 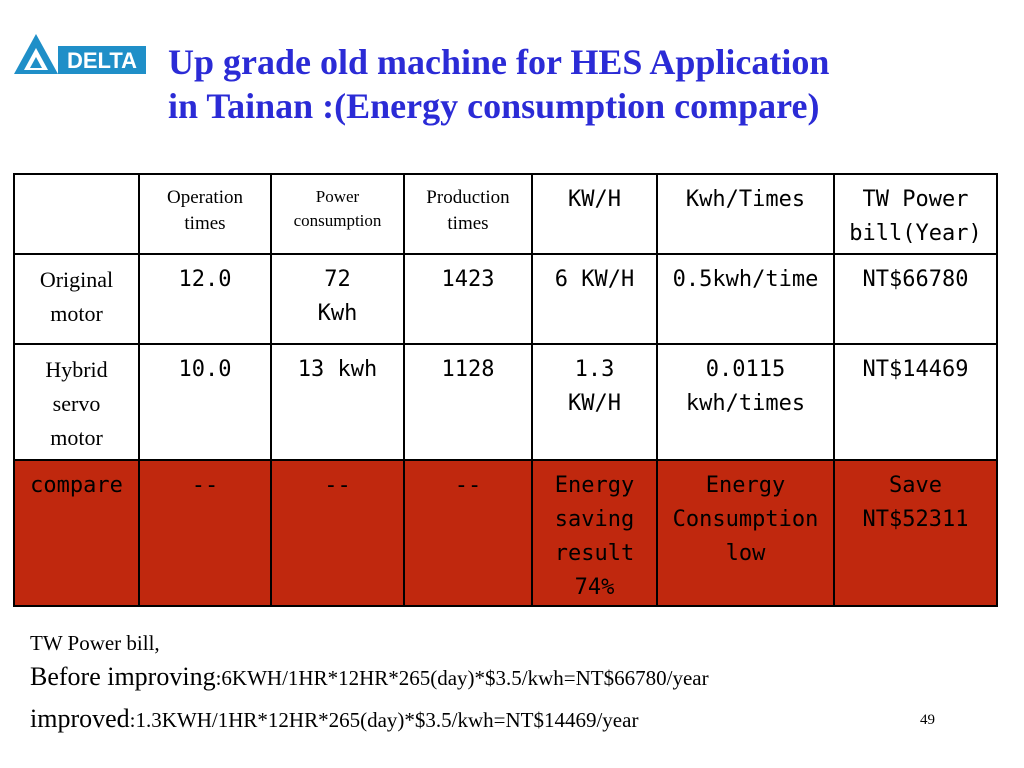 What do you see at coordinates (745, 402) in the screenshot?
I see `cell-kwh-times: 0.0115 kwh/times` at bounding box center [745, 402].